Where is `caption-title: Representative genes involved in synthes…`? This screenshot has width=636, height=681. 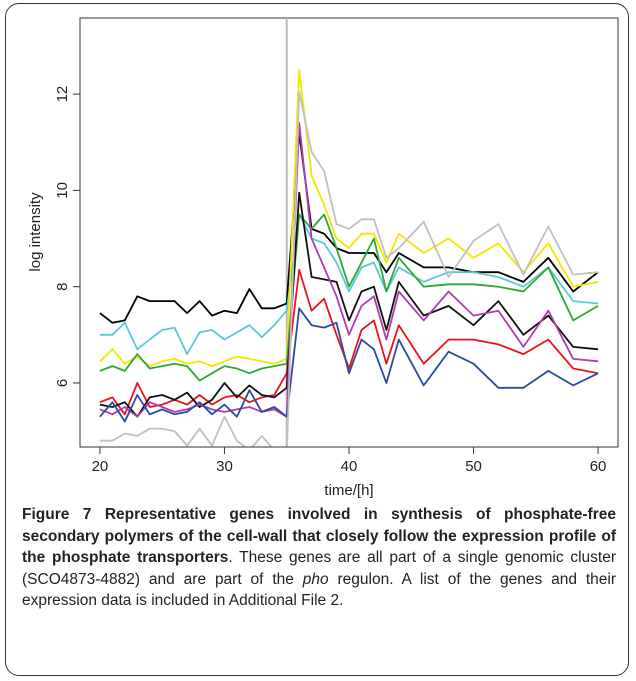
caption-title: Representative genes involved in synthes… is located at coordinates (319, 536).